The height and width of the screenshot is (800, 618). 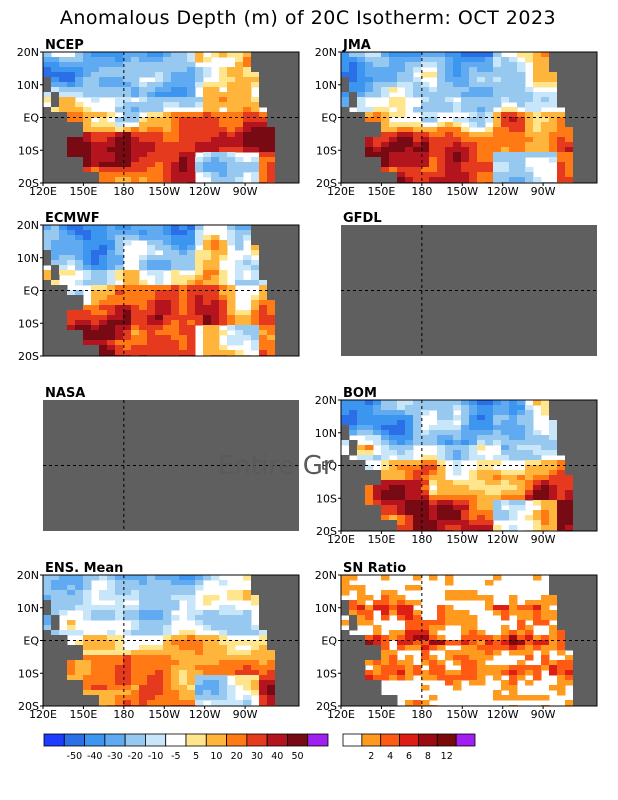 I want to click on colorbar-anomaly: -50 -40 -30 -20 -10 -5 5 10 20 30 40 50, so click(x=186, y=747).